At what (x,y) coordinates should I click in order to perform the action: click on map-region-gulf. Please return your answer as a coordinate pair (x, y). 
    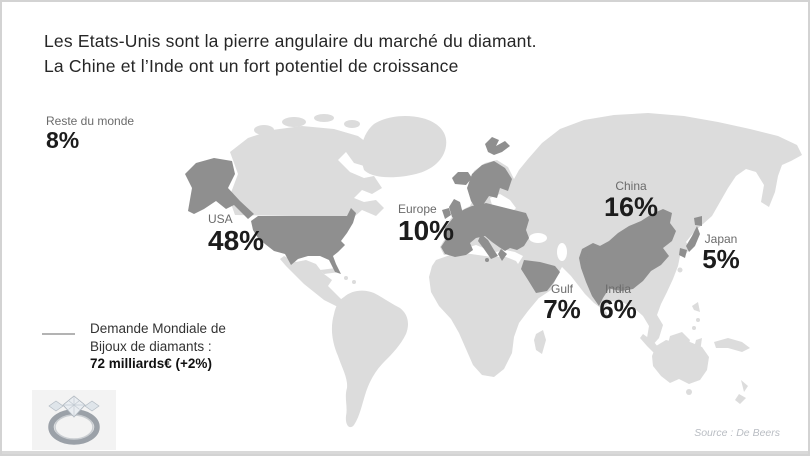
    Looking at the image, I should click on (540, 276).